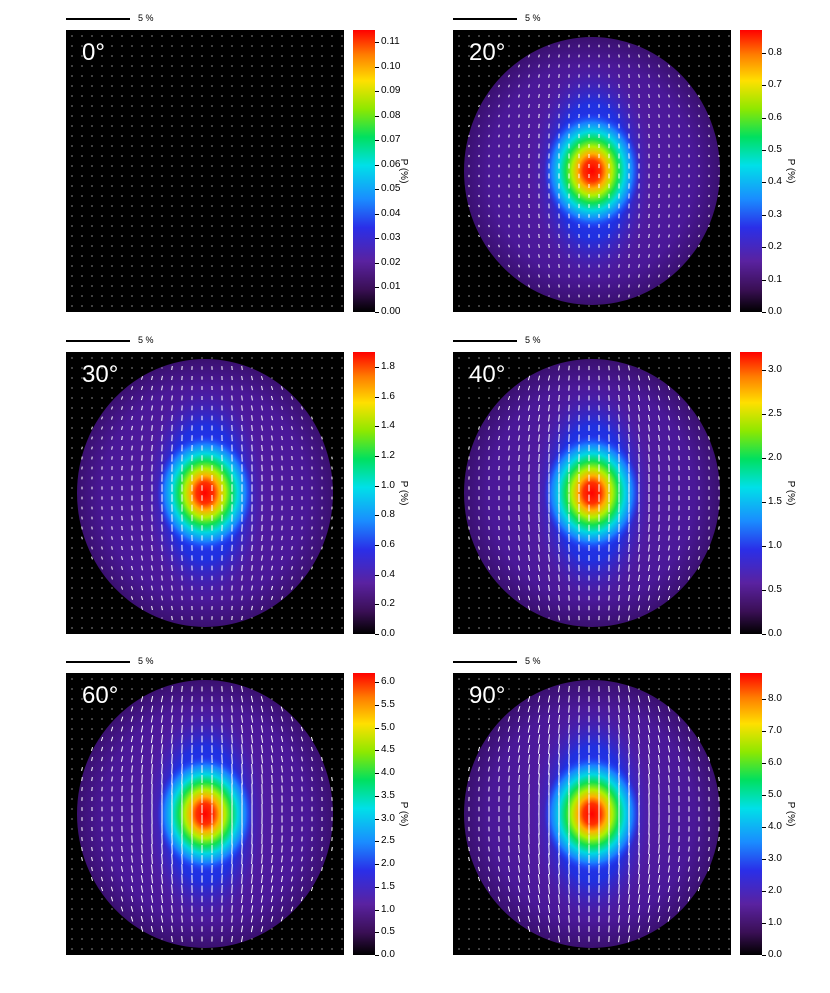 This screenshot has width=830, height=993. Describe the element at coordinates (778, 312) in the screenshot. I see `colorbar-tick: 0.0` at that location.